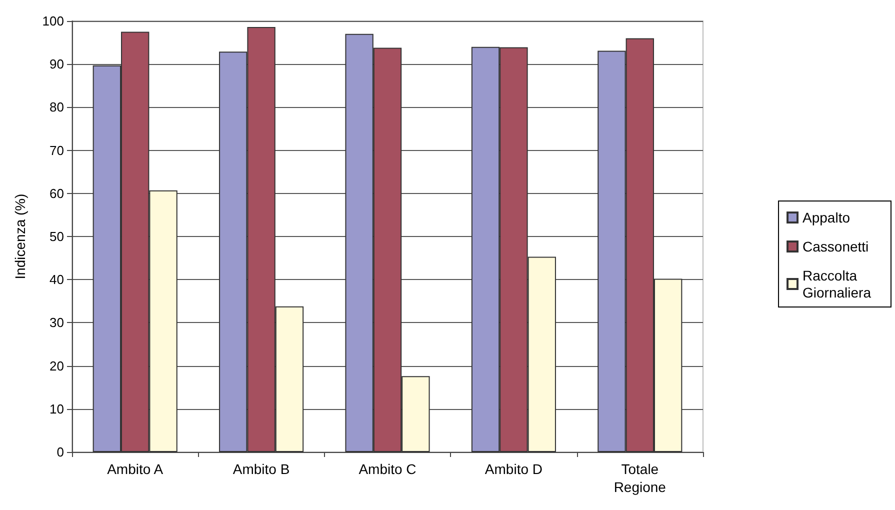  What do you see at coordinates (57, 236) in the screenshot?
I see `y-tick-label: 50` at bounding box center [57, 236].